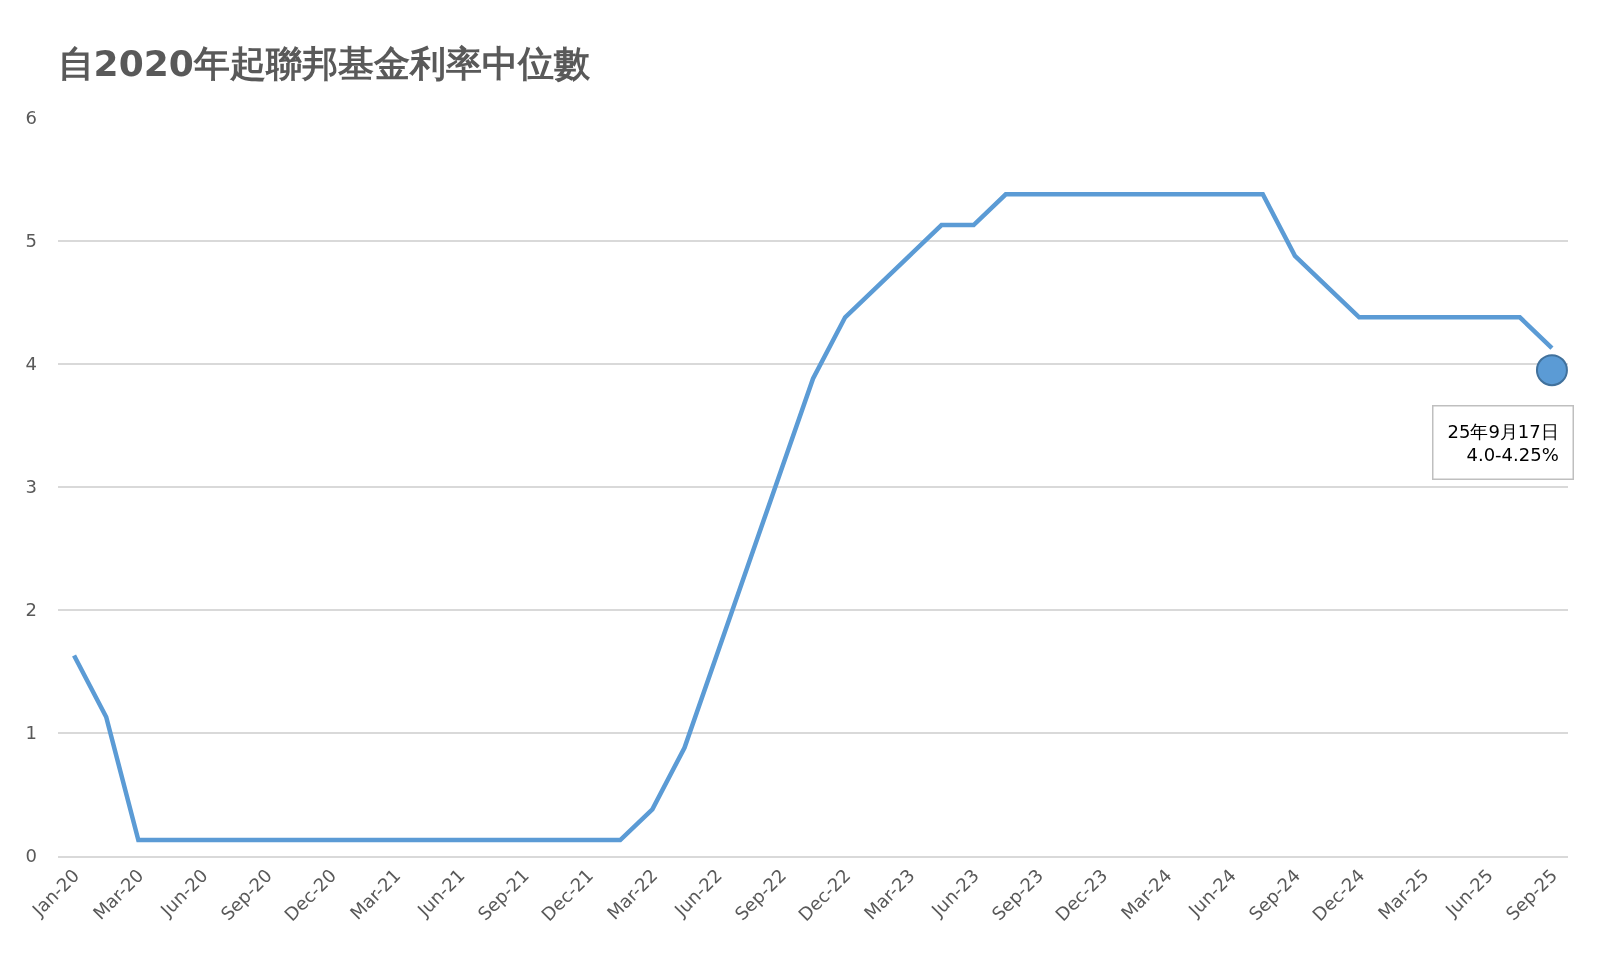 This screenshot has width=1600, height=975. Describe the element at coordinates (324, 63) in the screenshot. I see `chart-title: 自2020年起聯邦基金利率中位數` at that location.